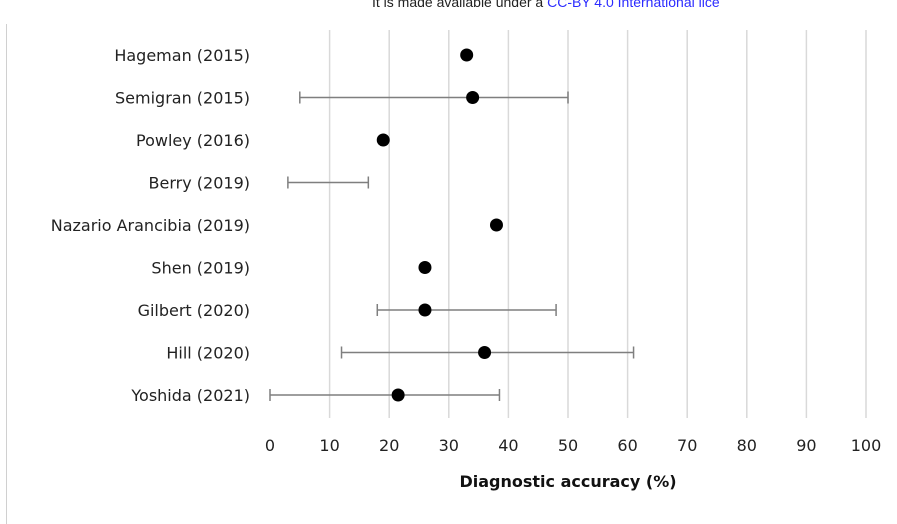 The height and width of the screenshot is (524, 897). What do you see at coordinates (460, 5) in the screenshot?
I see `license-text: It is made available under a` at bounding box center [460, 5].